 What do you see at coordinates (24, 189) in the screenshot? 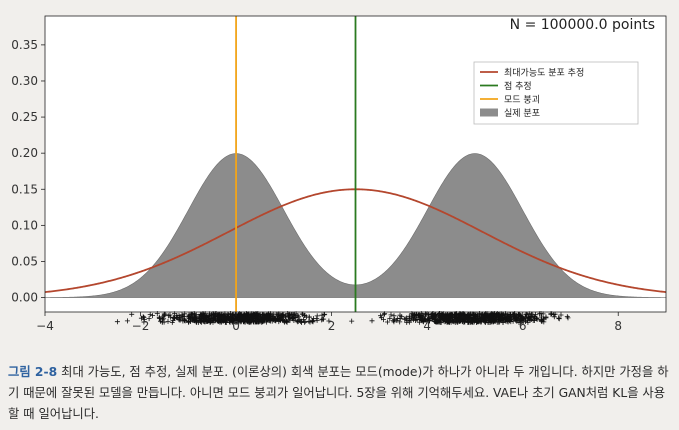
I see `y-tick-label-3: 0.15` at bounding box center [24, 189].